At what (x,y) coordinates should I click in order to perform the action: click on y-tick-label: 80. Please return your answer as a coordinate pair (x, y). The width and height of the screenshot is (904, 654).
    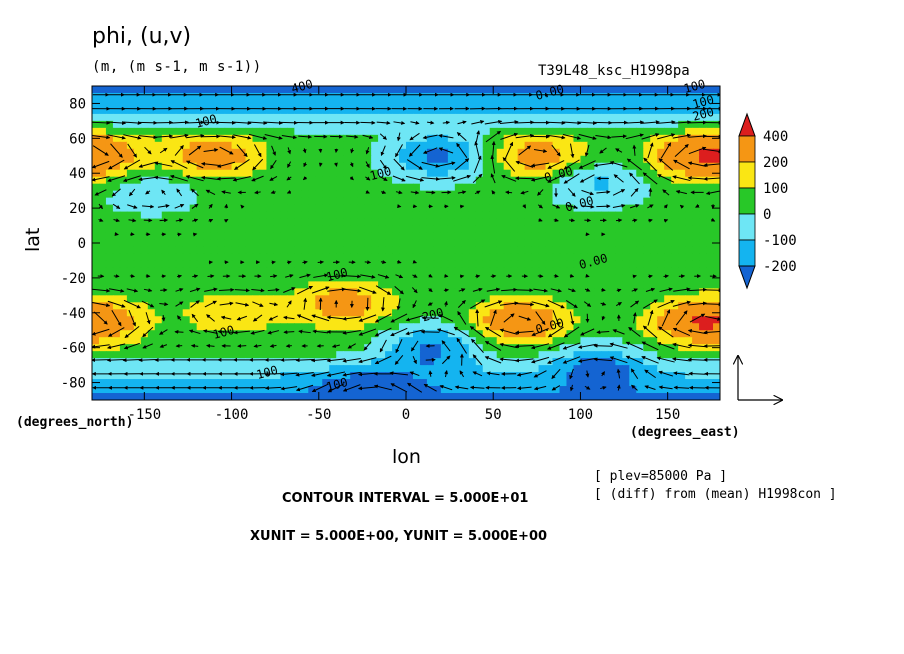
    Looking at the image, I should click on (77, 104).